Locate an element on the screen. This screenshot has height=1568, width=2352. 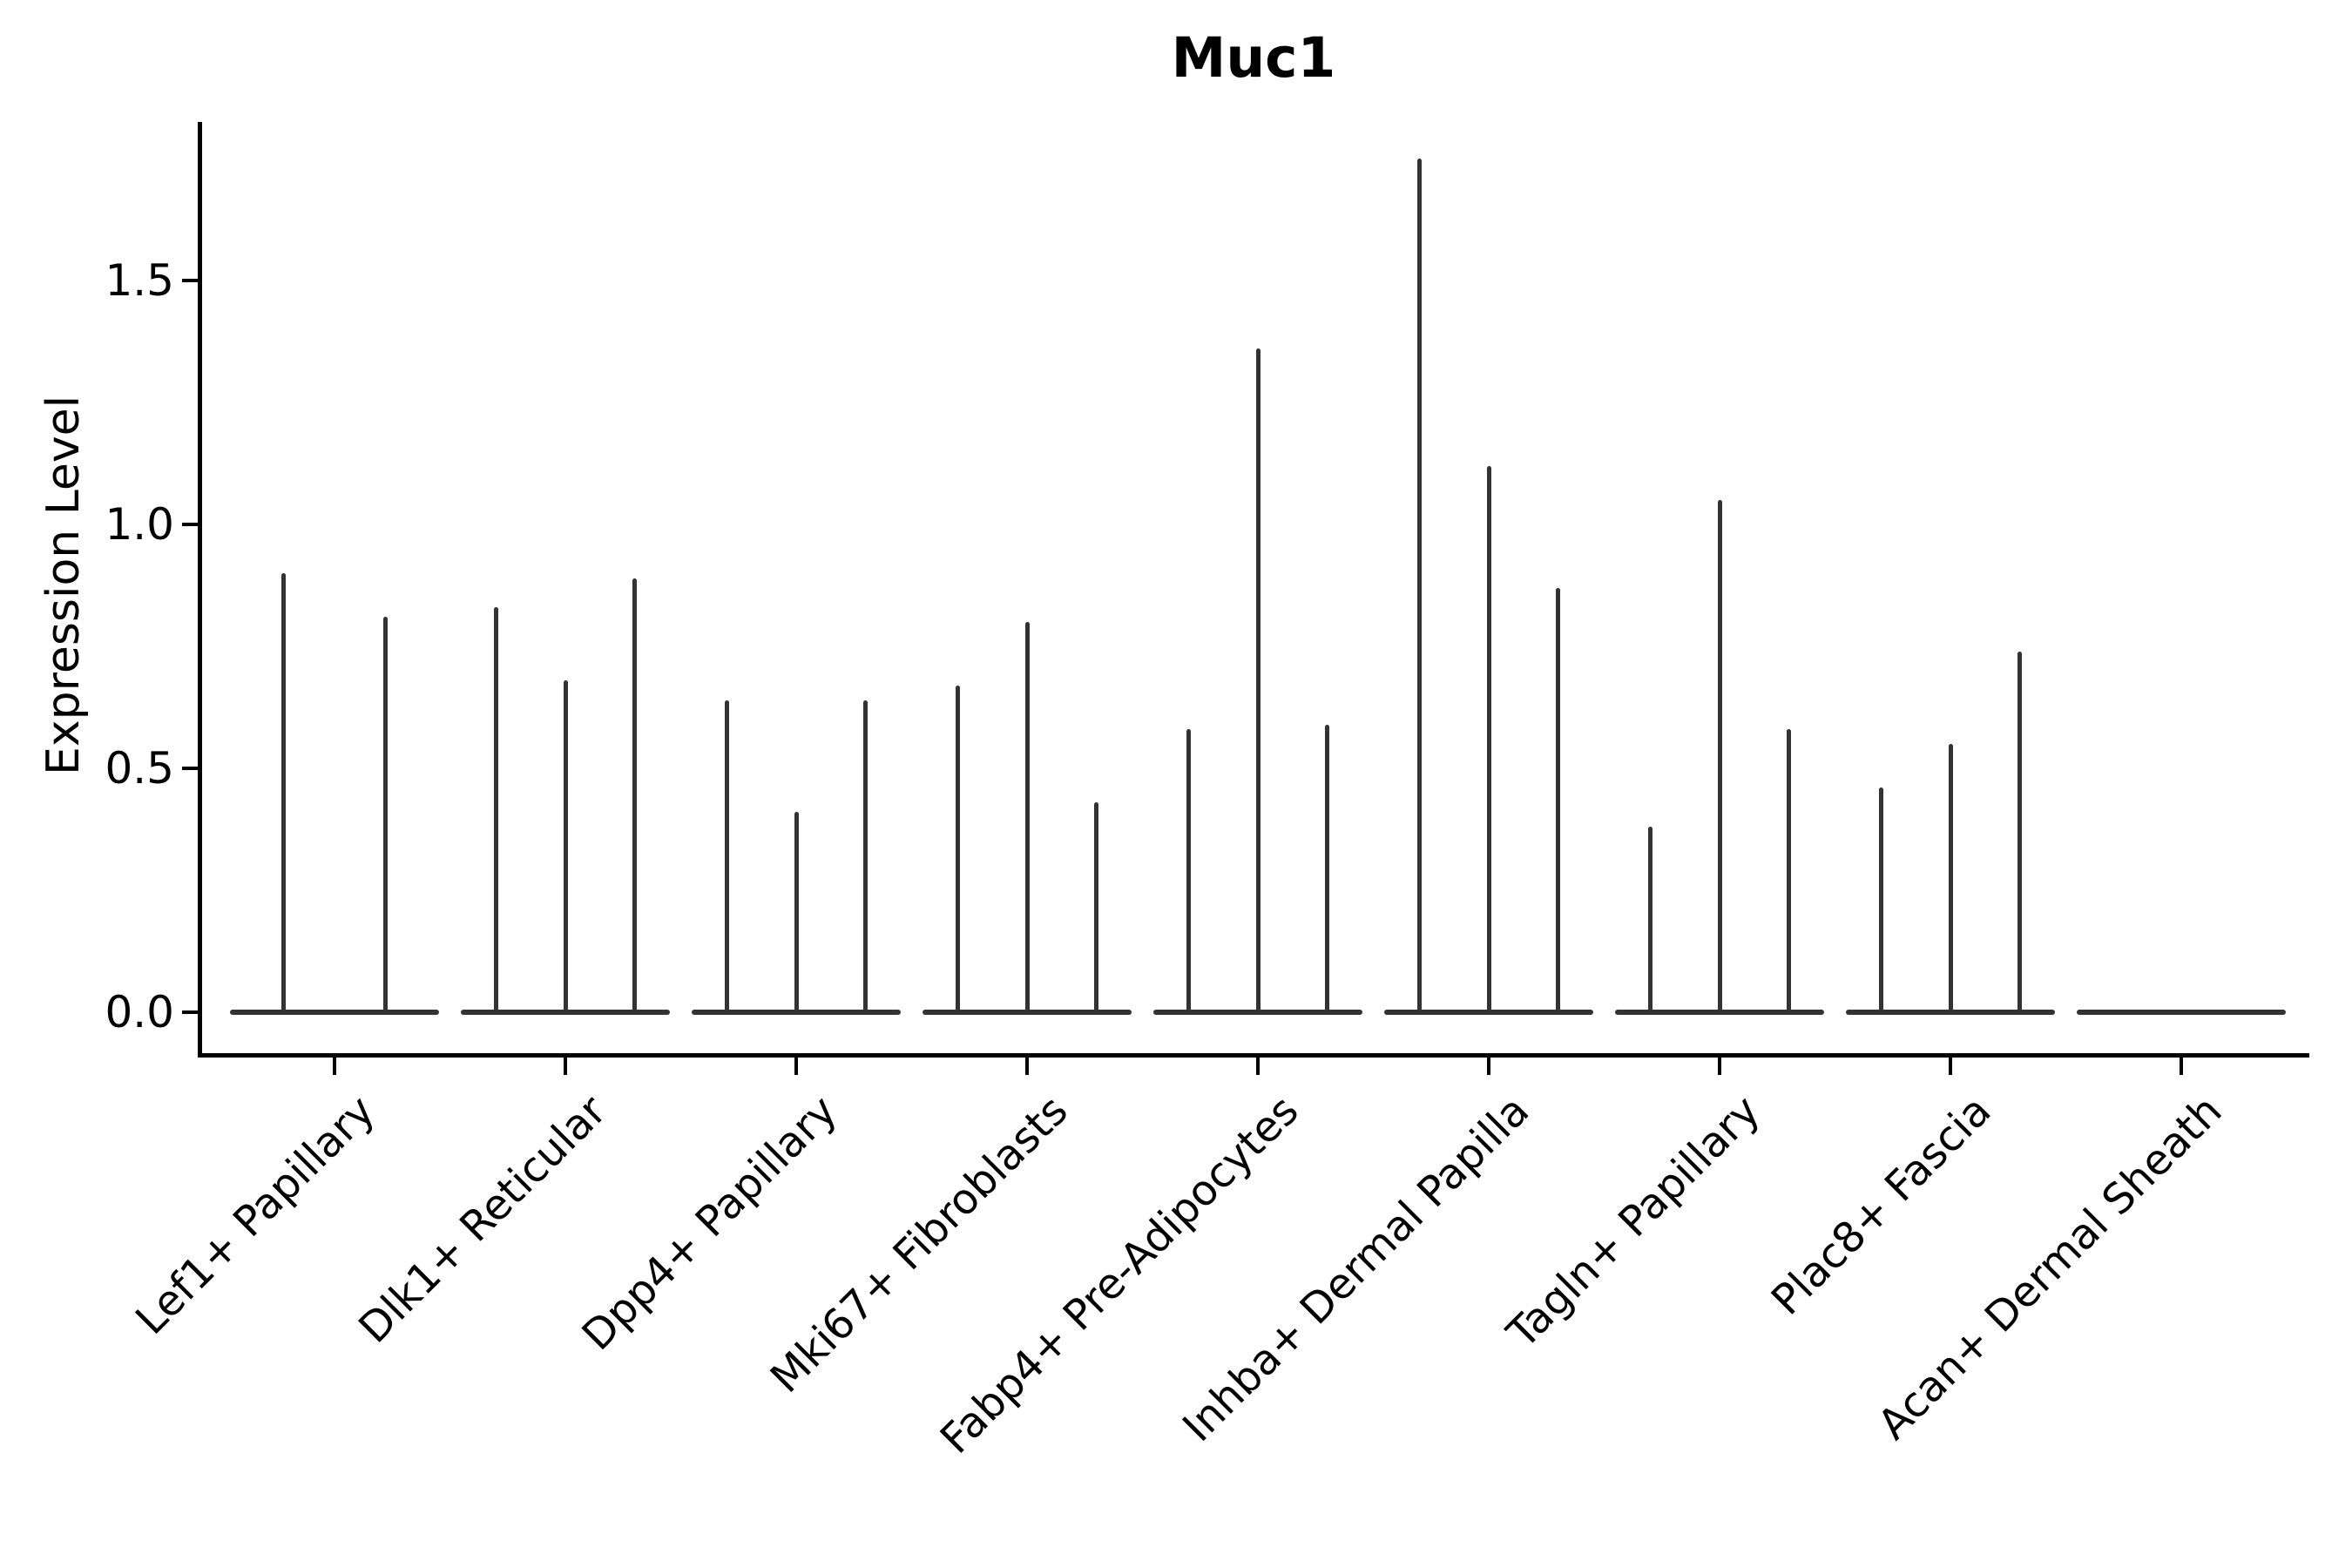
x-category-label: Plac8+ Fascia is located at coordinates (1881, 1205).